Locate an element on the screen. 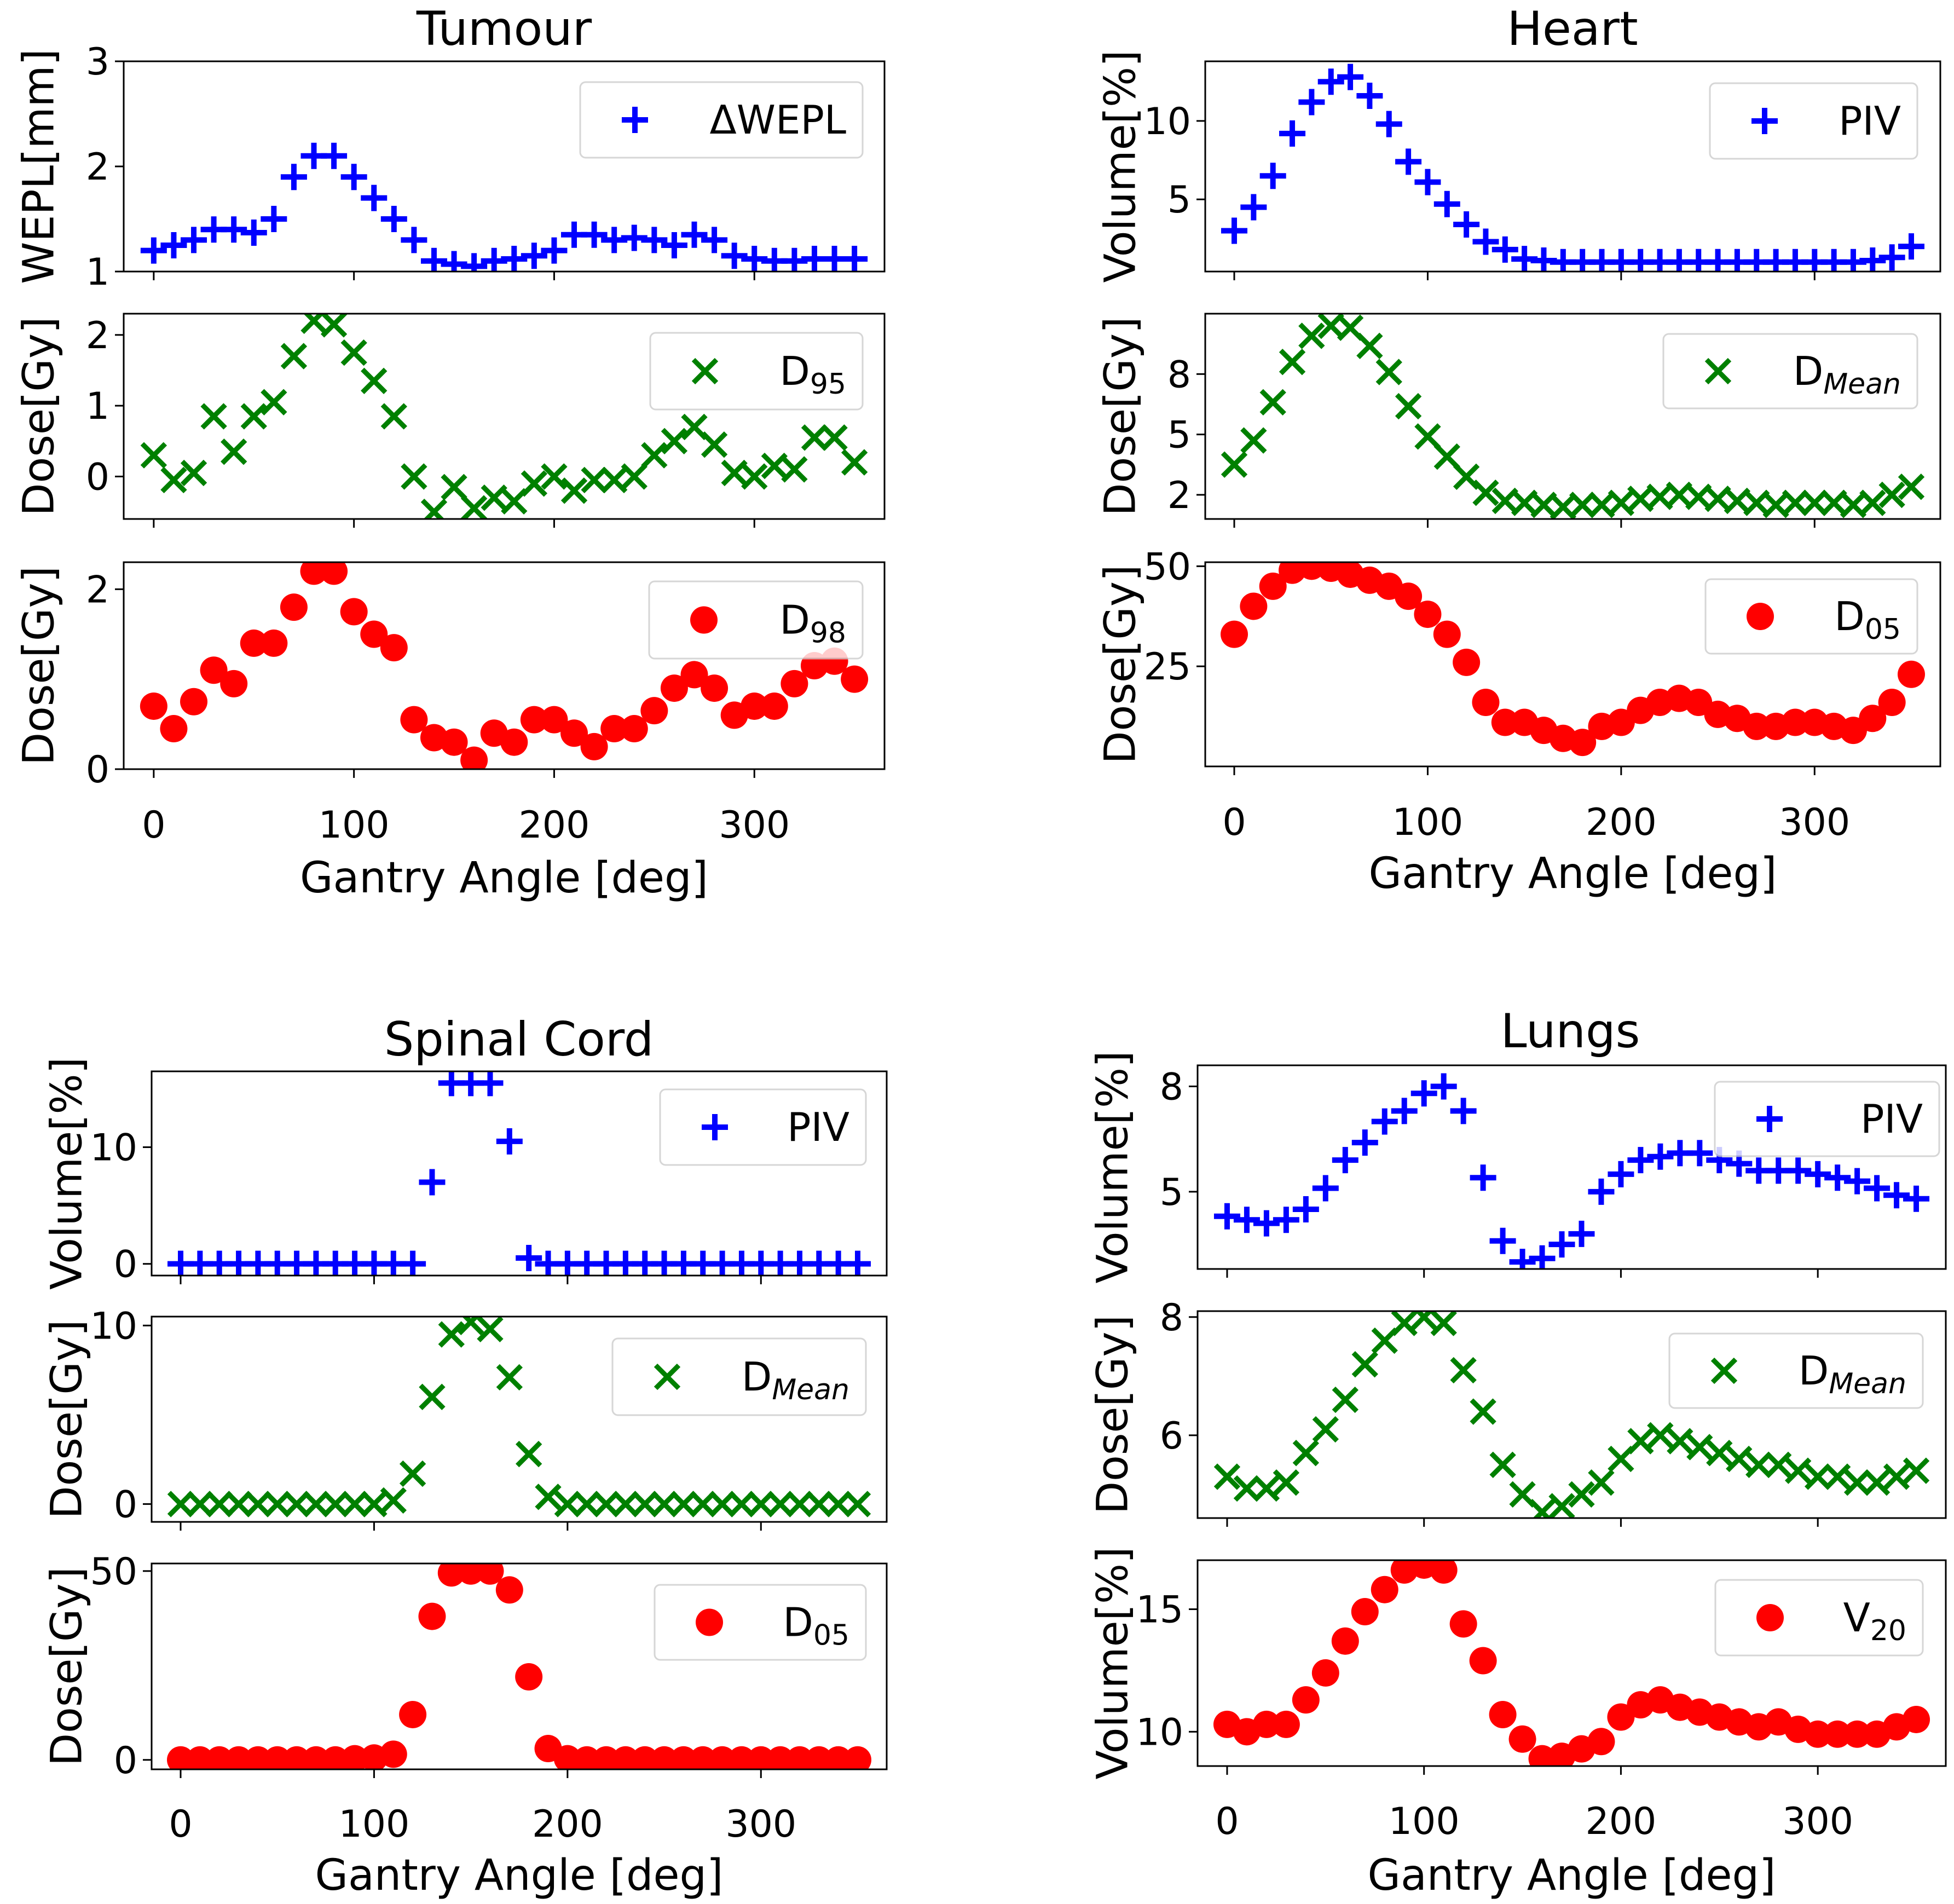 The height and width of the screenshot is (1904, 1954). x-tick-label: 300 is located at coordinates (755, 825).